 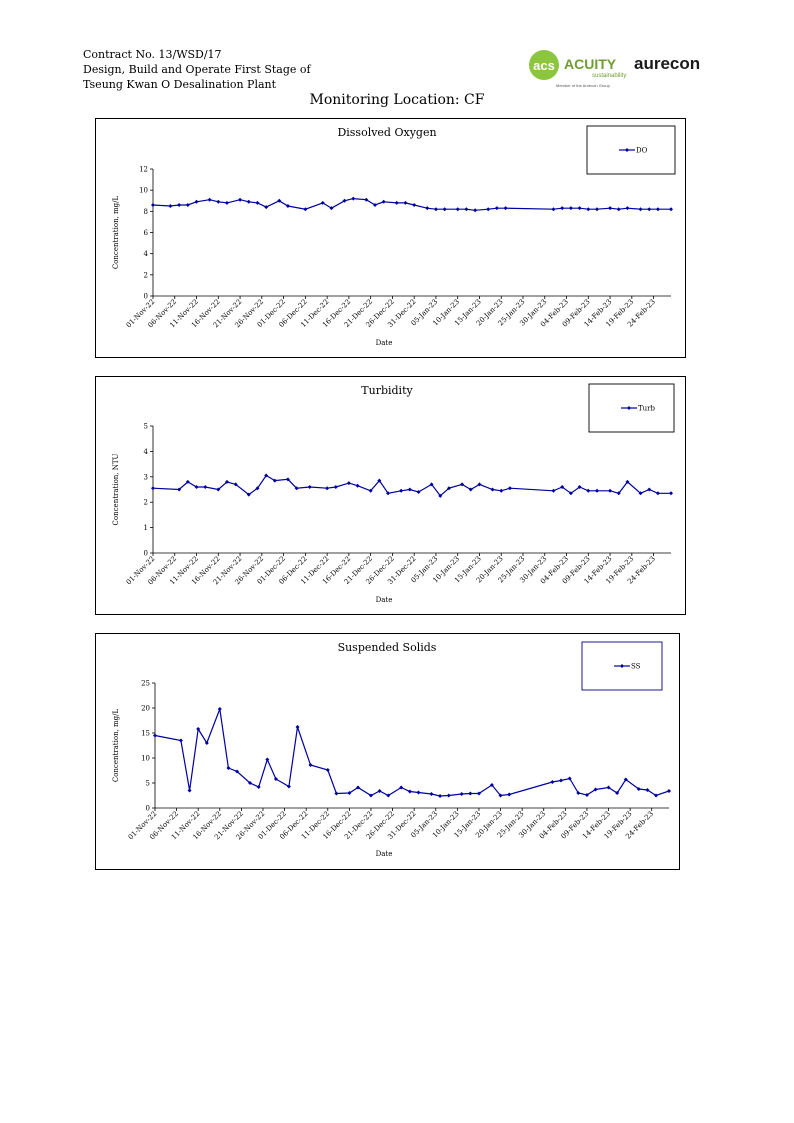 What do you see at coordinates (148, 809) in the screenshot?
I see `y-tick-label: 0` at bounding box center [148, 809].